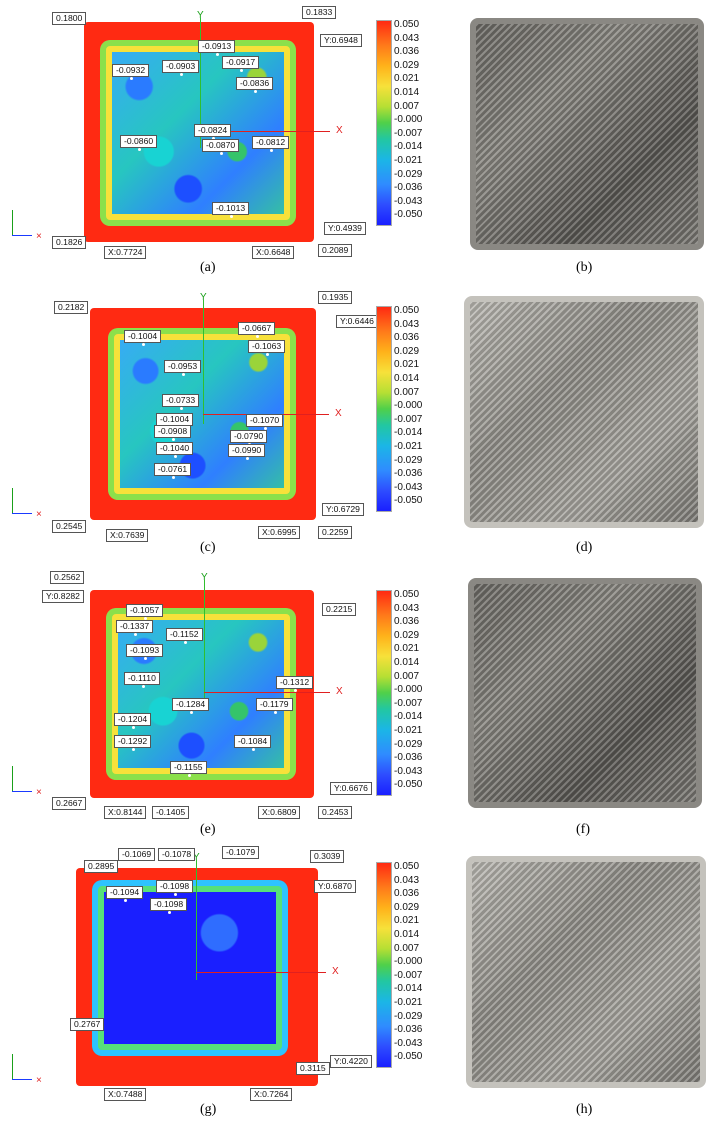 The width and height of the screenshot is (711, 1130). What do you see at coordinates (125, 252) in the screenshot?
I see `coordinate-label: X:0.7724` at bounding box center [125, 252].